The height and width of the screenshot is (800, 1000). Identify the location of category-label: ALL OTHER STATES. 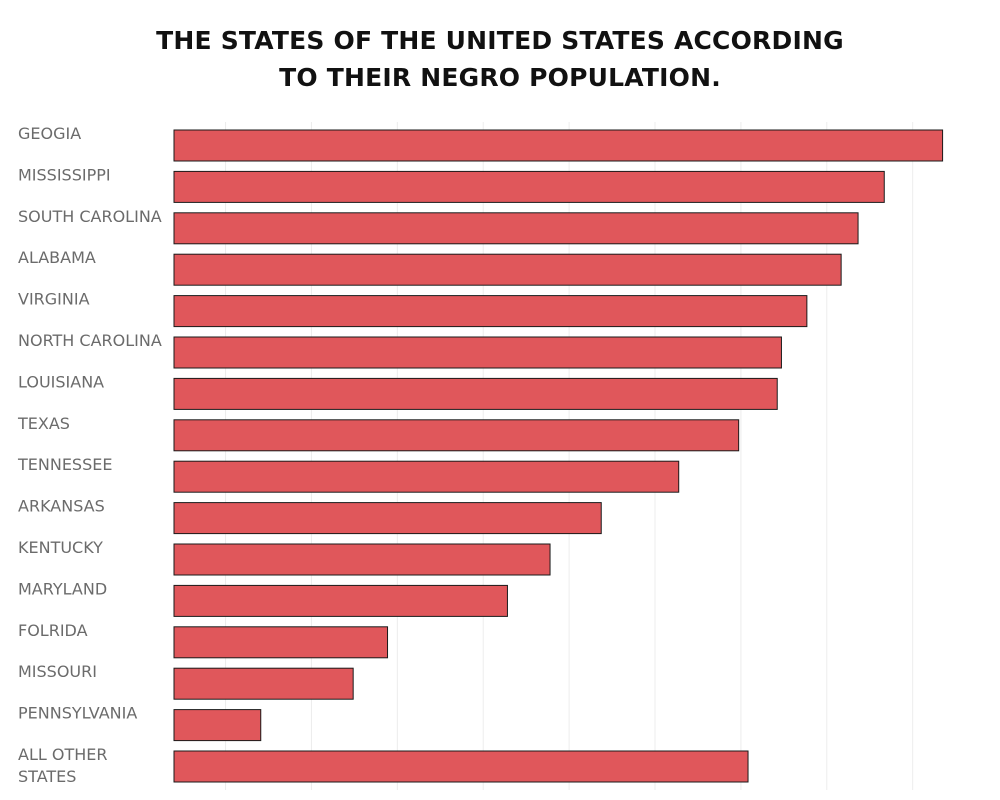
(62, 765).